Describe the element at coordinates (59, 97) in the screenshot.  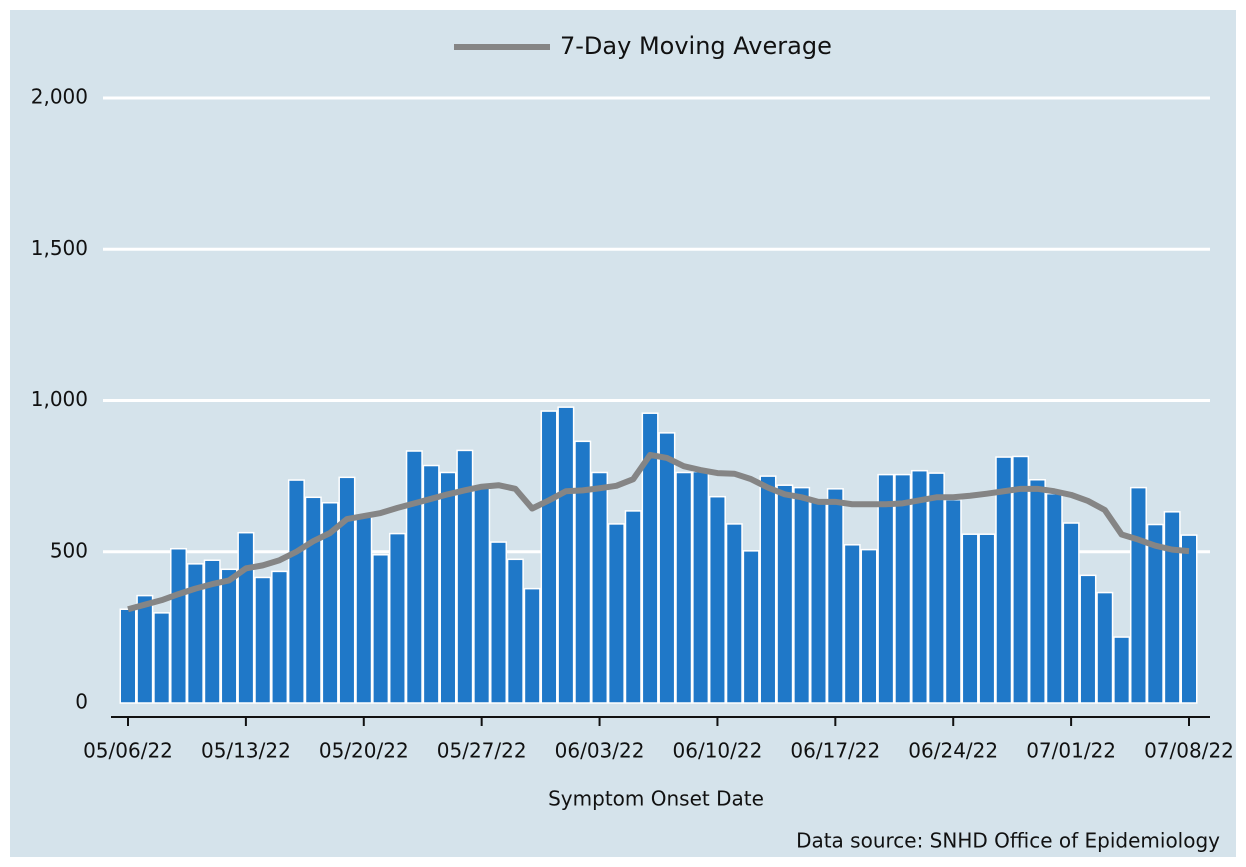
I see `y-tick-label: 2,000` at that location.